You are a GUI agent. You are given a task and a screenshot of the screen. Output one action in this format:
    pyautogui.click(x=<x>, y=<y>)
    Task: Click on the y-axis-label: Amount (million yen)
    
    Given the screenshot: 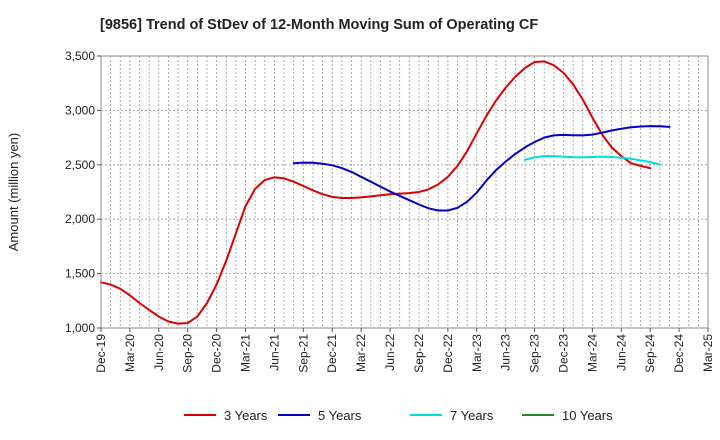 What is the action you would take?
    pyautogui.click(x=13, y=192)
    